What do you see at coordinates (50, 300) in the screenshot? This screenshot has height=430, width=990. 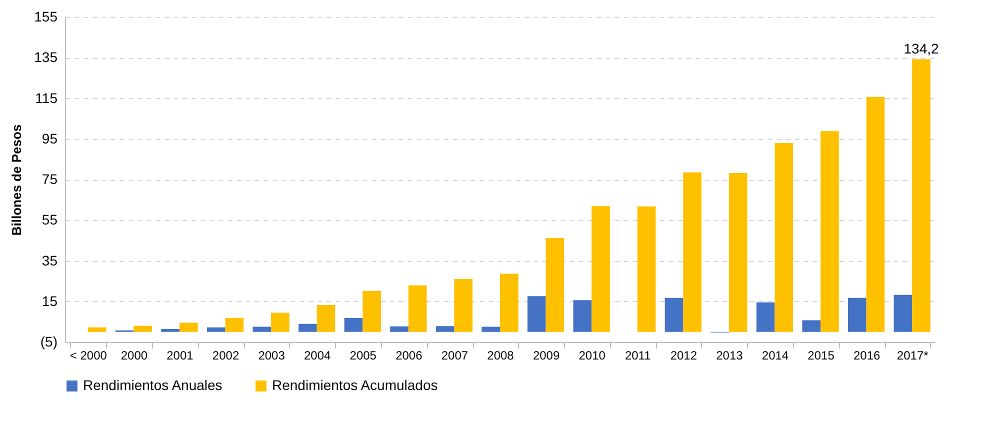 I see `y-tick-label: 15` at bounding box center [50, 300].